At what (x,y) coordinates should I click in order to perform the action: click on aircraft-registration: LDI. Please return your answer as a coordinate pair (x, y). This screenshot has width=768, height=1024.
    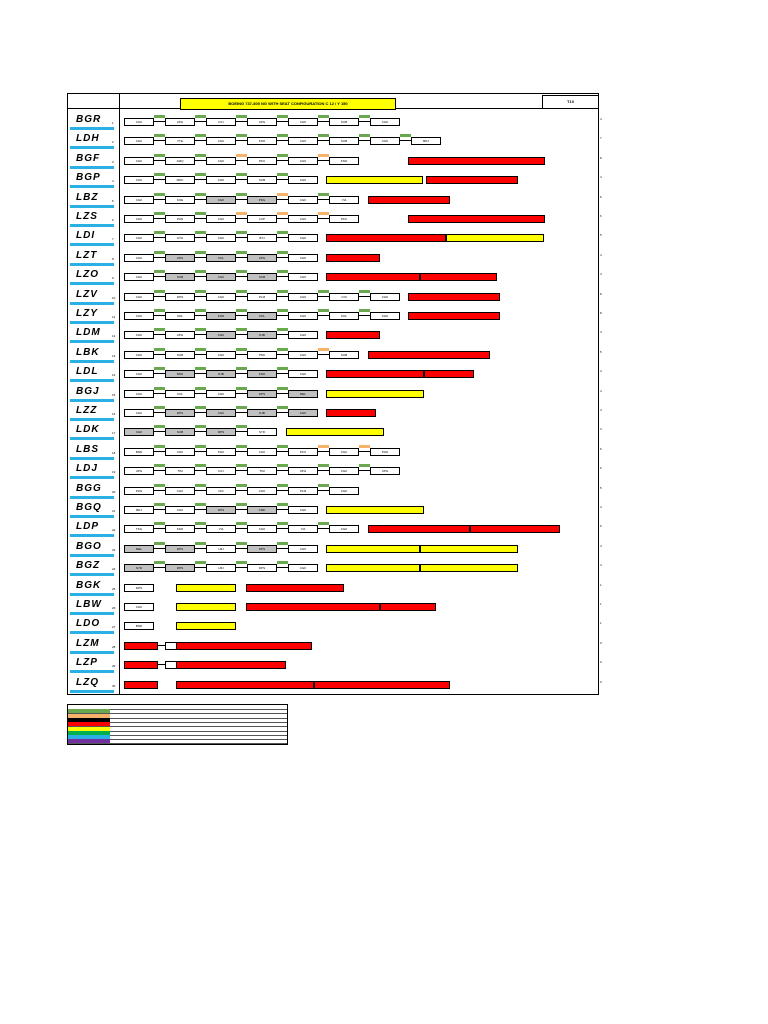
    Looking at the image, I should click on (92, 239).